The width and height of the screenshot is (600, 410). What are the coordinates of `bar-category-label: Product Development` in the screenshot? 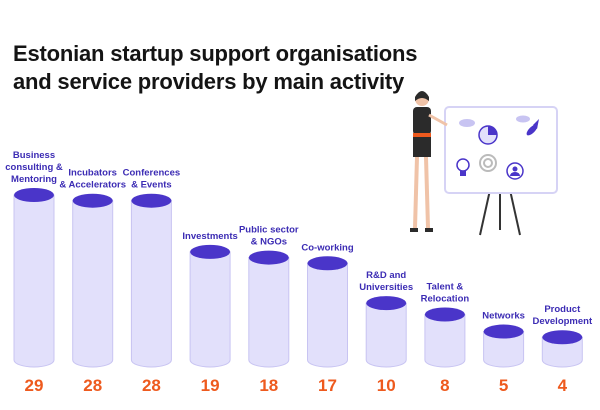 It's located at (562, 315).